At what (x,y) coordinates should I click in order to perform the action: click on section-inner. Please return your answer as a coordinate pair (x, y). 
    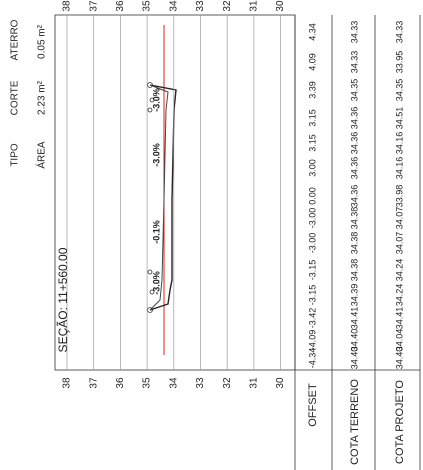
    Looking at the image, I should click on (159, 197).